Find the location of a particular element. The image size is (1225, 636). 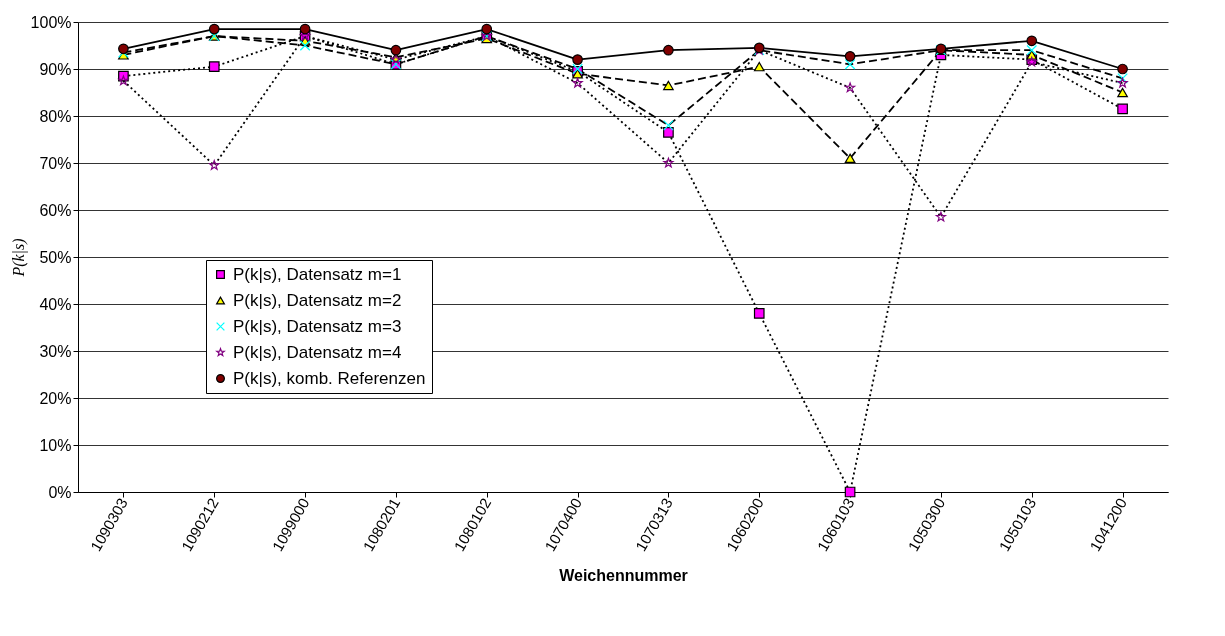

y-tick-label: 50% is located at coordinates (55, 257).